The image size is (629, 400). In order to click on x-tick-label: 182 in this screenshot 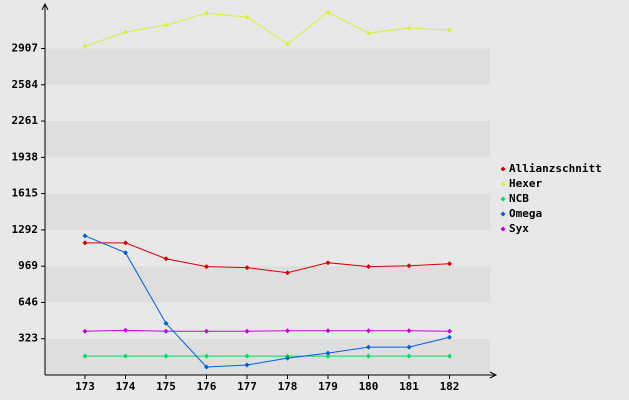, I will do `click(450, 386)`.